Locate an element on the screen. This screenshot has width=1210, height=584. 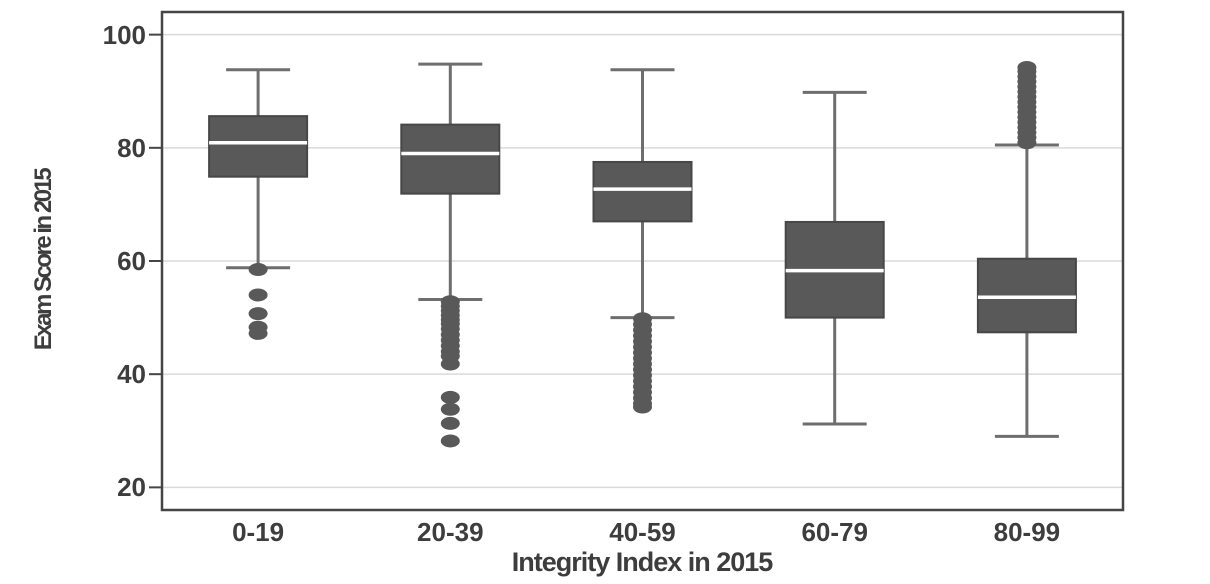
y-tick-label: 60 is located at coordinates (131, 261).